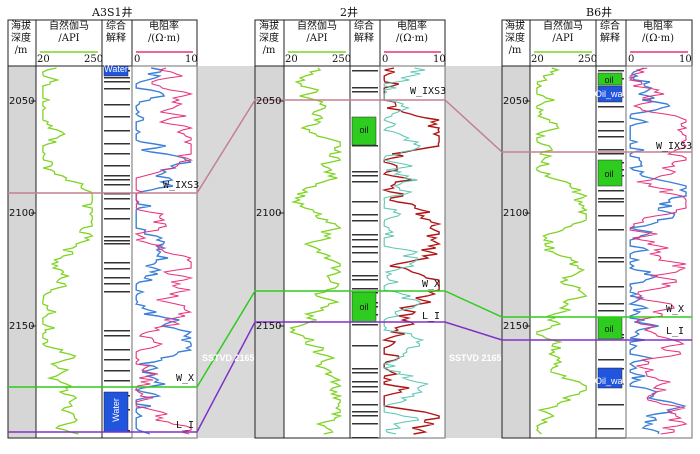 The width and height of the screenshot is (700, 454). What do you see at coordinates (22, 213) in the screenshot?
I see `depth-tick-w1-2100: 2100` at bounding box center [22, 213].